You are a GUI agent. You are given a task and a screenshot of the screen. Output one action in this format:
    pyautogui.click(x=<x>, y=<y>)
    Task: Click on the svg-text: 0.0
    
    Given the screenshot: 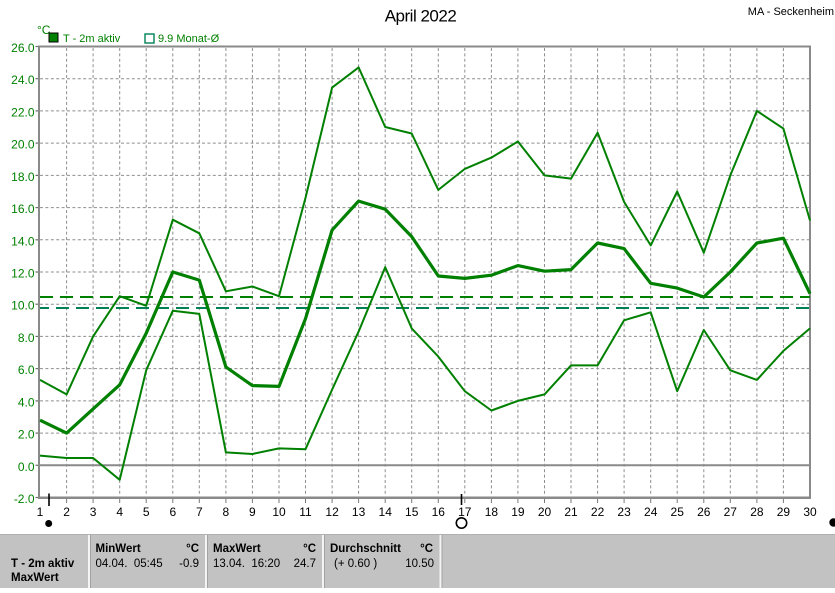 What is the action you would take?
    pyautogui.click(x=26, y=467)
    